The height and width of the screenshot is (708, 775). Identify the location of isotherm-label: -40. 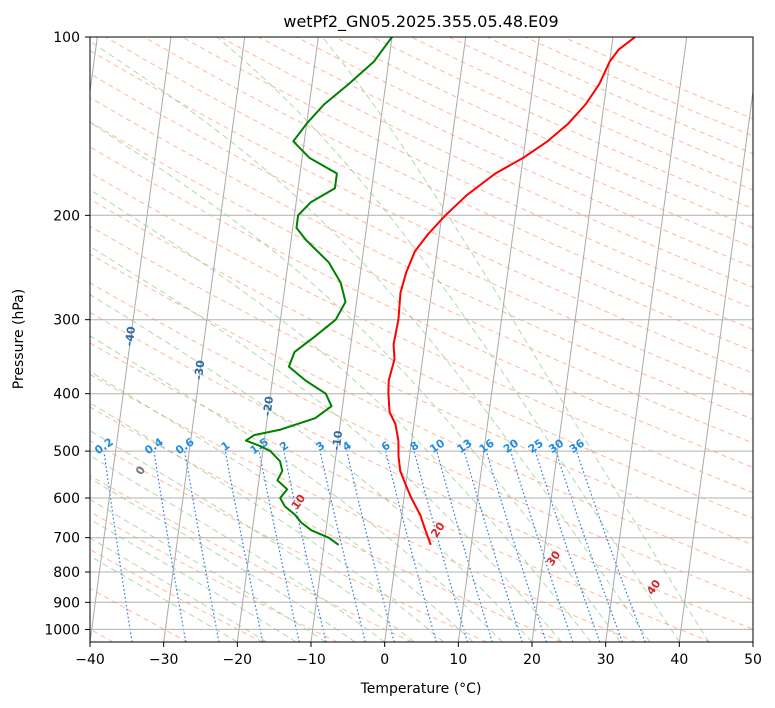
(131, 336).